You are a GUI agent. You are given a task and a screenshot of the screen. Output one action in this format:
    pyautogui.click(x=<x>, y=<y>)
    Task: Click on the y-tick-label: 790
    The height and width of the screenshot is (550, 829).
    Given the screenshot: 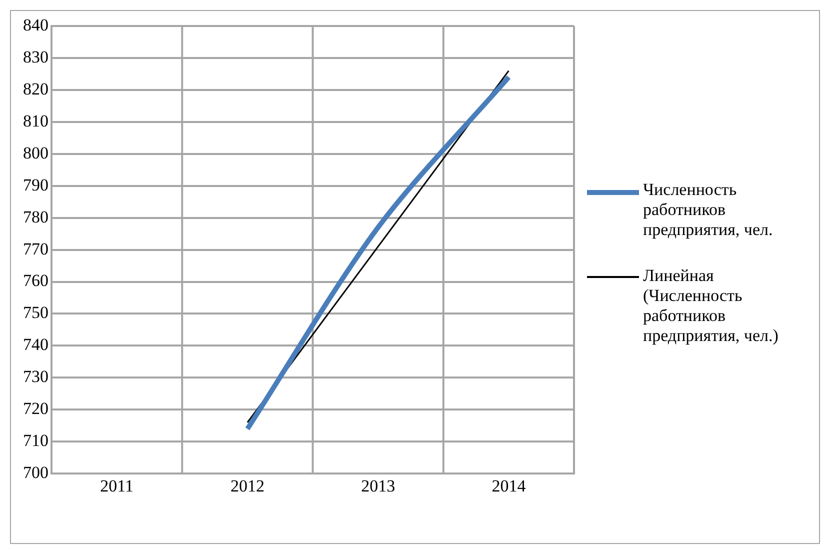 What is the action you would take?
    pyautogui.click(x=35, y=184)
    